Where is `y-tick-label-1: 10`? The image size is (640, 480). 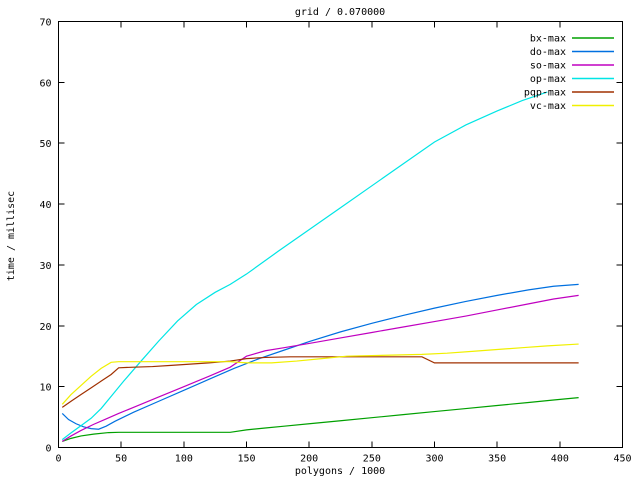
y-tick-label-1: 10 is located at coordinates (45, 388).